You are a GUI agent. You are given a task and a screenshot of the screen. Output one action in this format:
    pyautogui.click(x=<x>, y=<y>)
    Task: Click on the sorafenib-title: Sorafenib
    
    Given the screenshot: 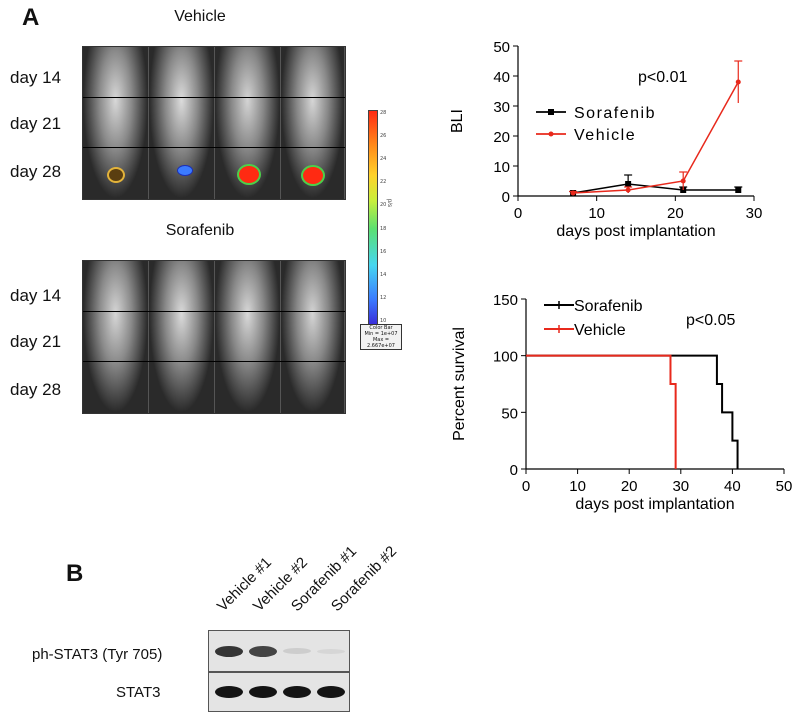 What is the action you would take?
    pyautogui.click(x=200, y=230)
    